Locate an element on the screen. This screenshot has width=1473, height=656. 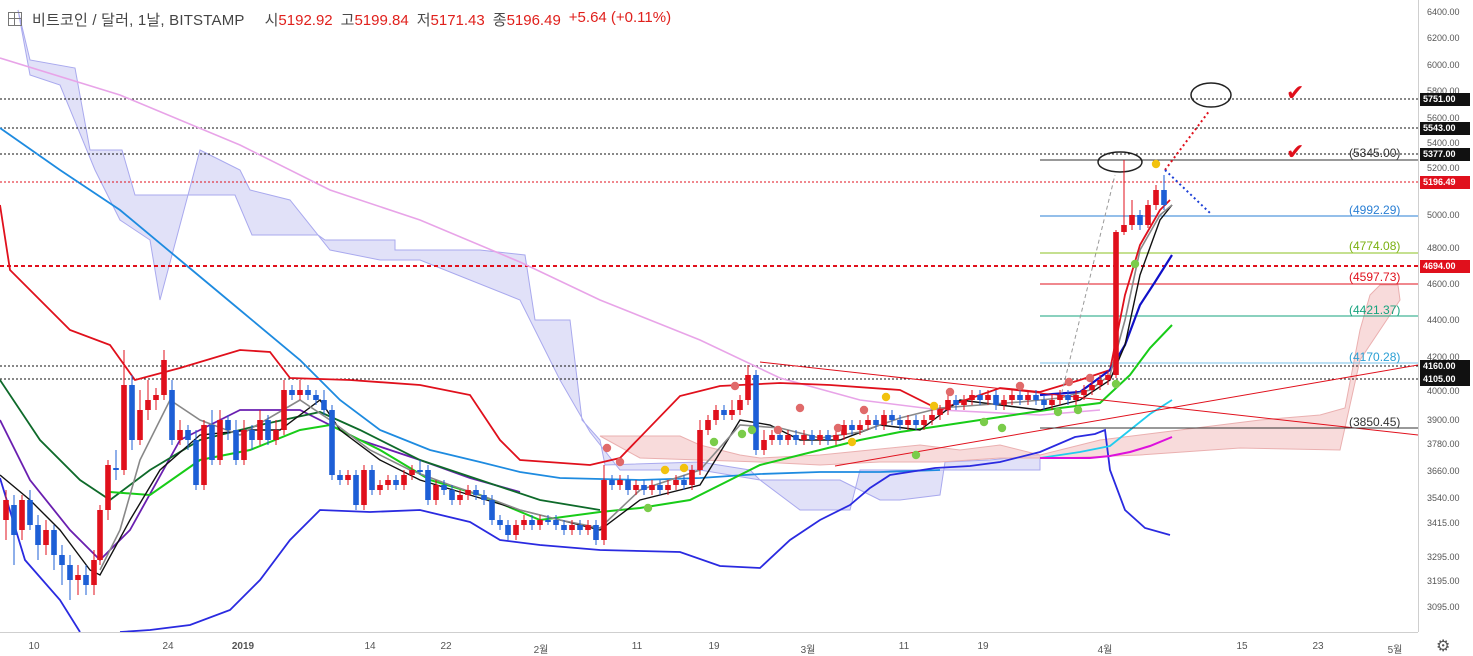
price-tick-label: 3540.00 is located at coordinates (1443, 498).